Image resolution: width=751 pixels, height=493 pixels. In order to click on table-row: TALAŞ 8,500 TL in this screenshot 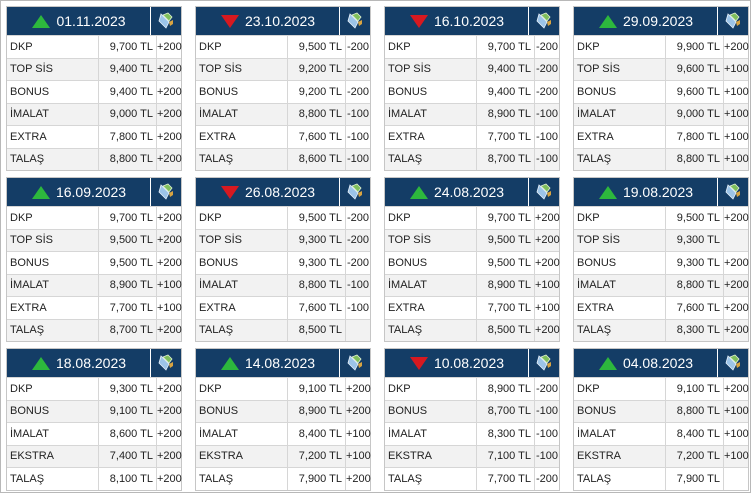, I will do `click(283, 329)`.